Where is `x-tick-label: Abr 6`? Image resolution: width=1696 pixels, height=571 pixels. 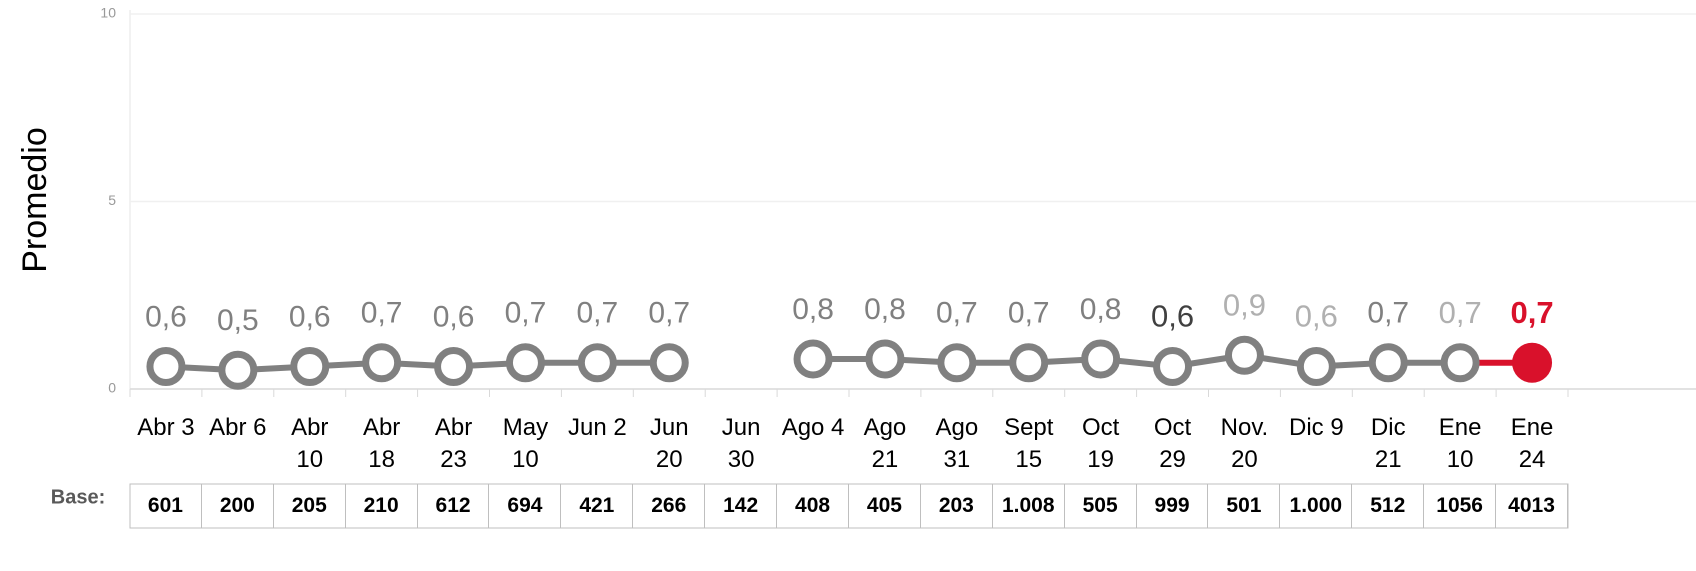
x-tick-label: Abr 6 is located at coordinates (238, 427).